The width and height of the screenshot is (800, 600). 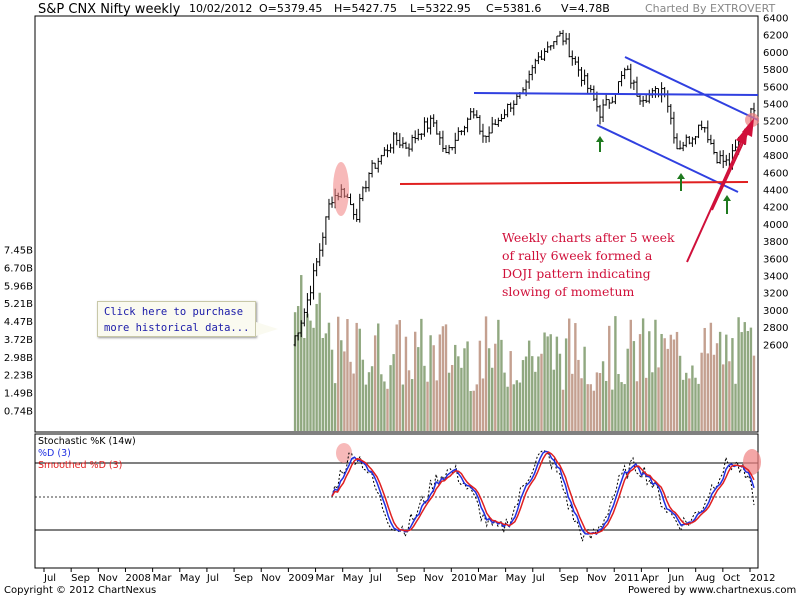 What do you see at coordinates (18, 412) in the screenshot?
I see `volume-tick-label: 0.74B` at bounding box center [18, 412].